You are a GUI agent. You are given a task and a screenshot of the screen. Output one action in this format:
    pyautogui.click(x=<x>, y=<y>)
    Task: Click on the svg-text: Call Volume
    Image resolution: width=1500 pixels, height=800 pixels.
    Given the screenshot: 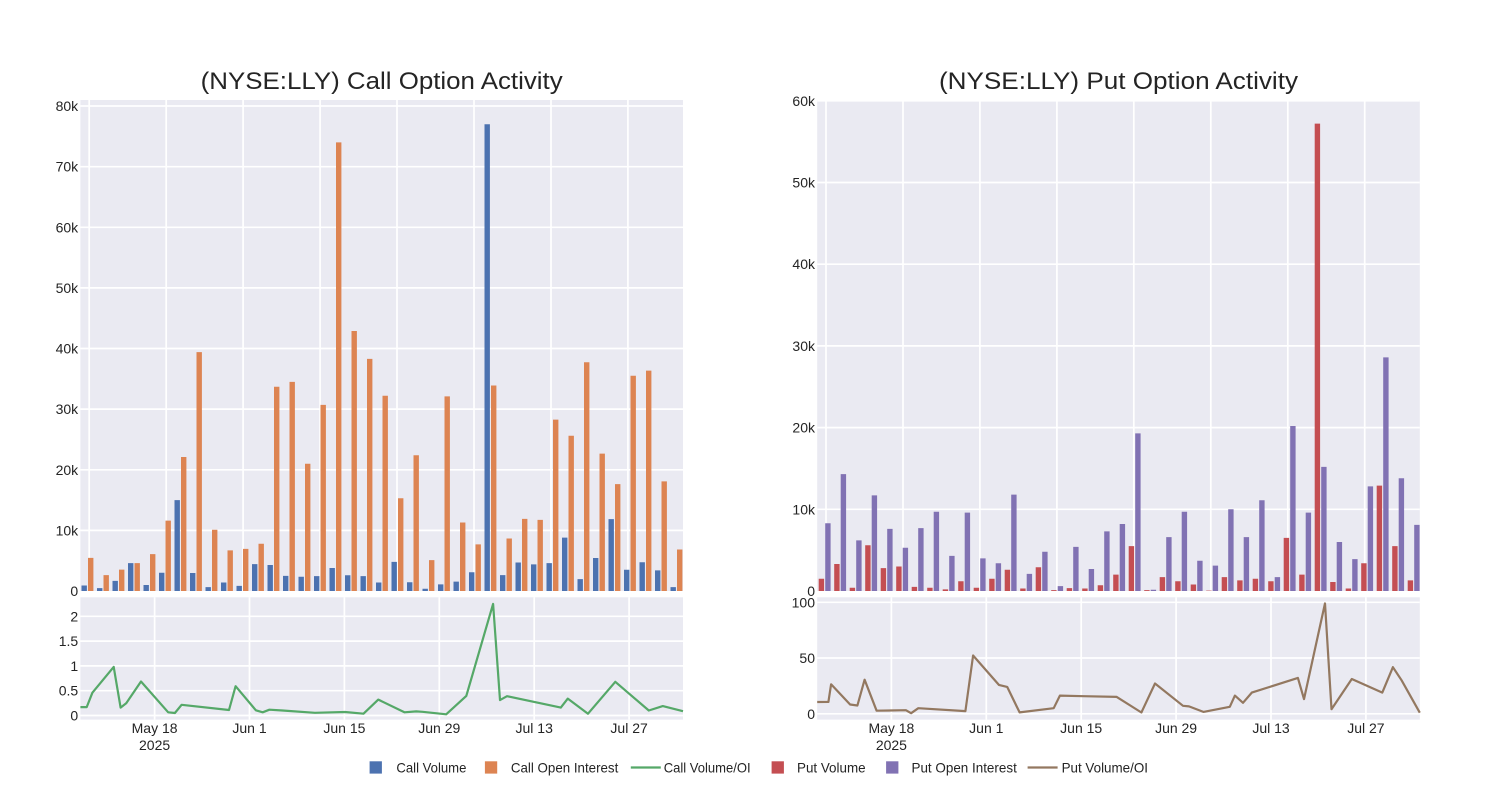 What is the action you would take?
    pyautogui.click(x=431, y=768)
    